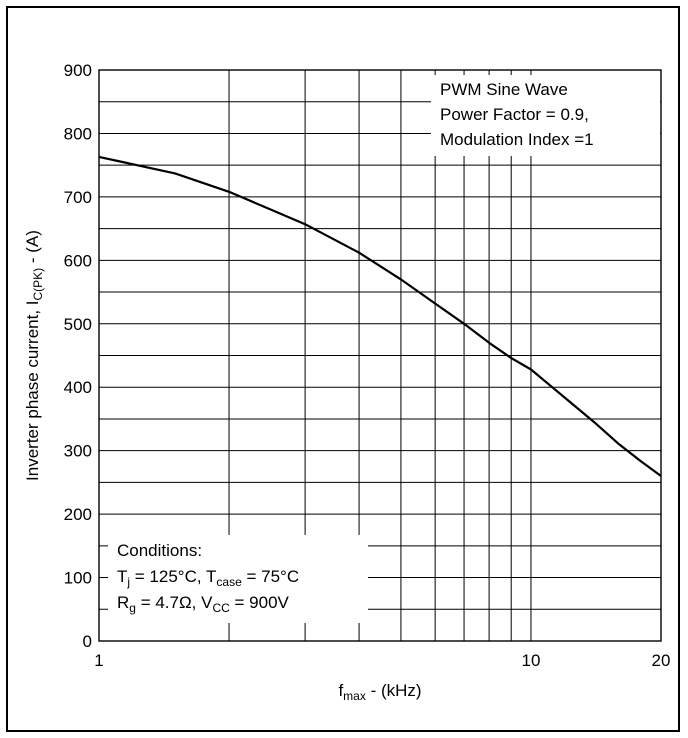 Image resolution: width=688 pixels, height=738 pixels. Describe the element at coordinates (98, 660) in the screenshot. I see `x-tick-label: 1` at that location.